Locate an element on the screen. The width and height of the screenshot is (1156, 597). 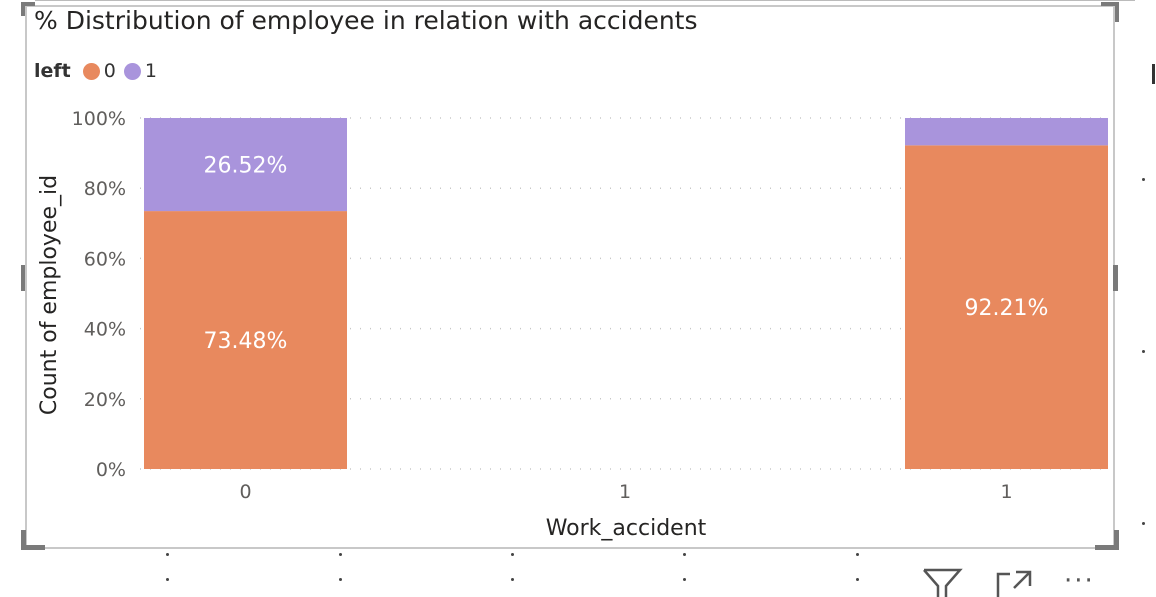
legend: left 0 1 is located at coordinates (99, 71).